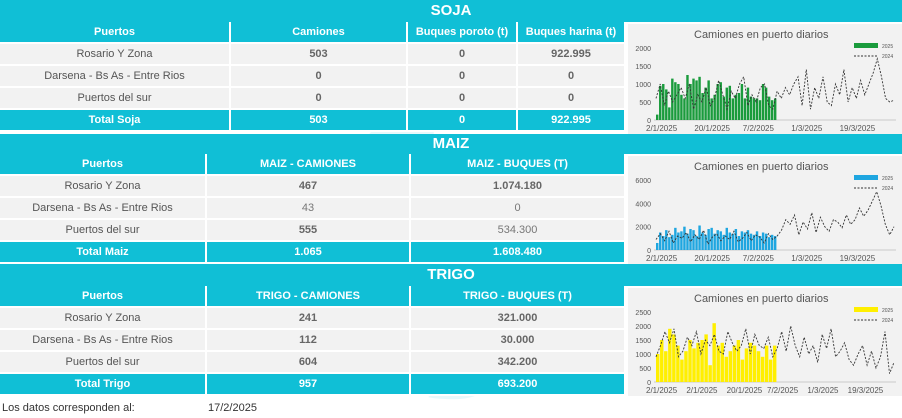 The width and height of the screenshot is (902, 418). What do you see at coordinates (775, 218) in the screenshot?
I see `line-2024` at bounding box center [775, 218].